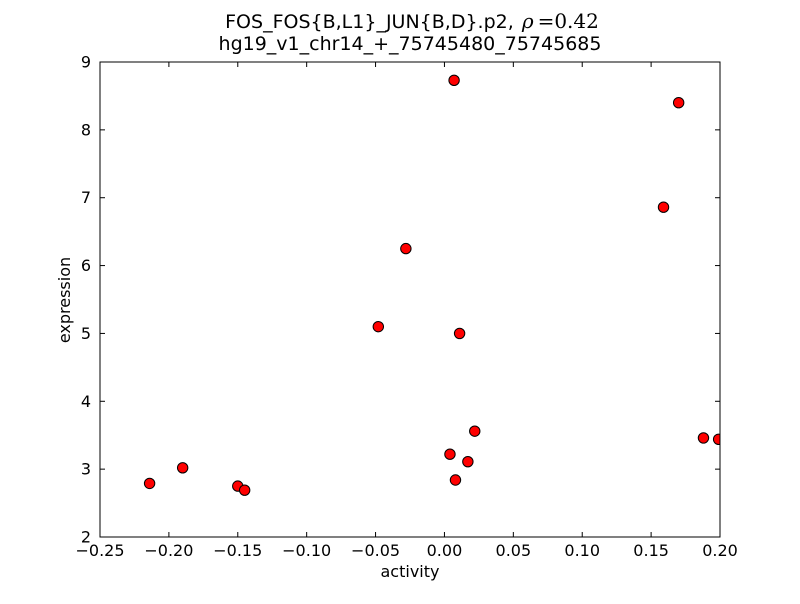 The width and height of the screenshot is (800, 604). Describe the element at coordinates (86, 300) in the screenshot. I see `y-tick-labels: 2 3 4 5 6 7 8 9` at that location.